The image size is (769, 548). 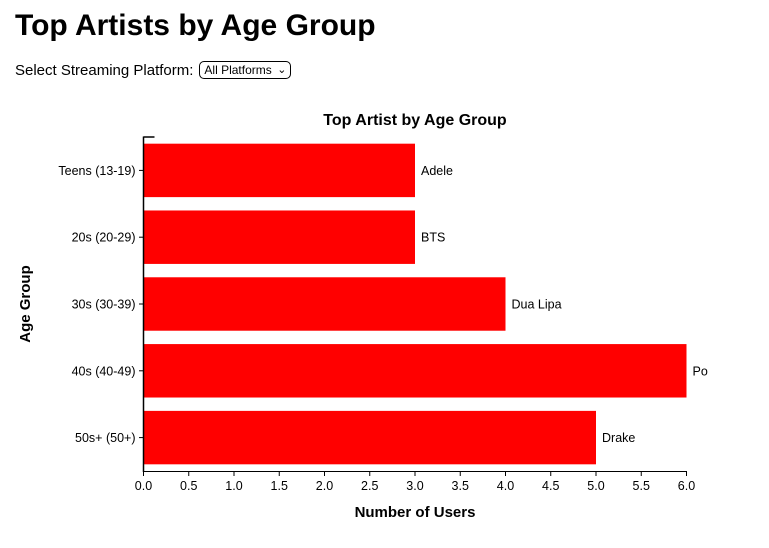 What do you see at coordinates (550, 486) in the screenshot?
I see `x-tick-label: 4.5` at bounding box center [550, 486].